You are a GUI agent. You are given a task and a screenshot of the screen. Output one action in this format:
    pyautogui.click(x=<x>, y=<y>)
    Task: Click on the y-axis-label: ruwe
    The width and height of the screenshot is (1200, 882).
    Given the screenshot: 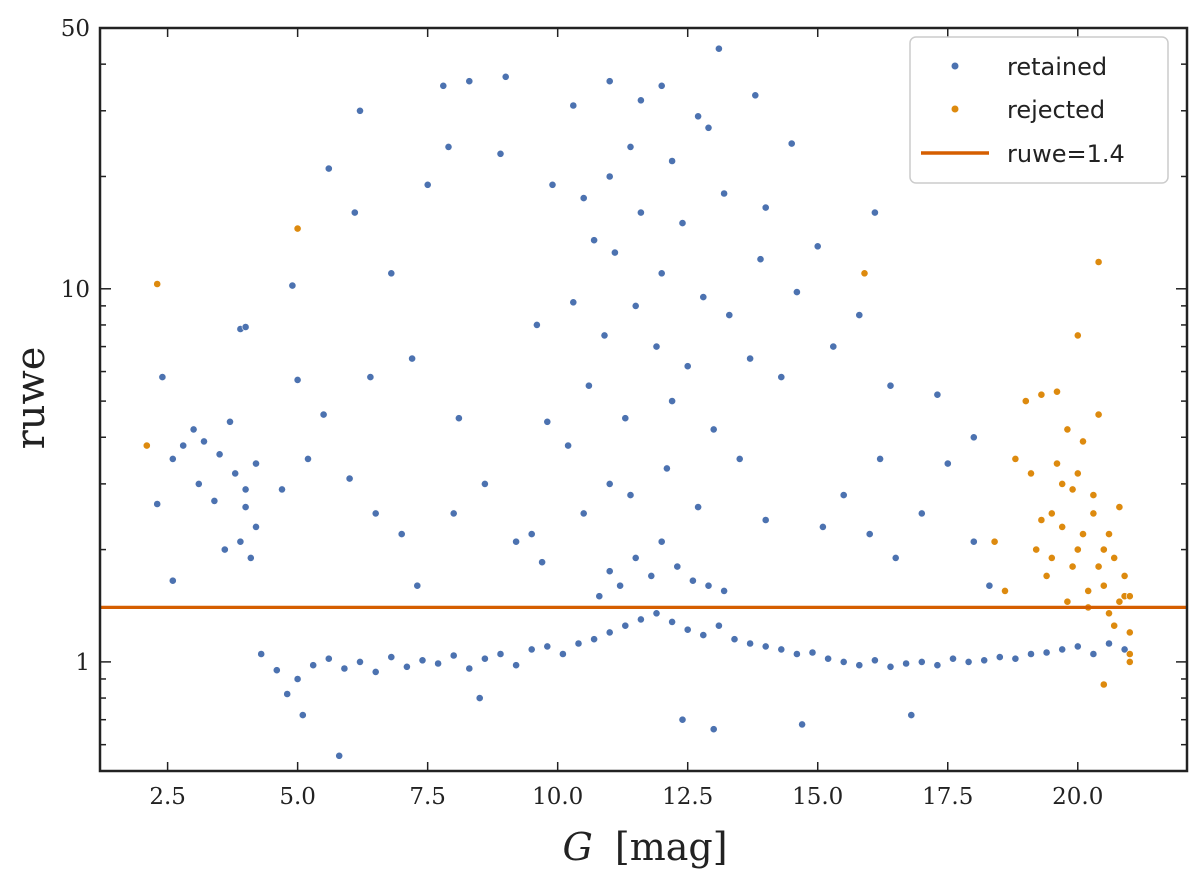 What is the action you would take?
    pyautogui.click(x=31, y=398)
    